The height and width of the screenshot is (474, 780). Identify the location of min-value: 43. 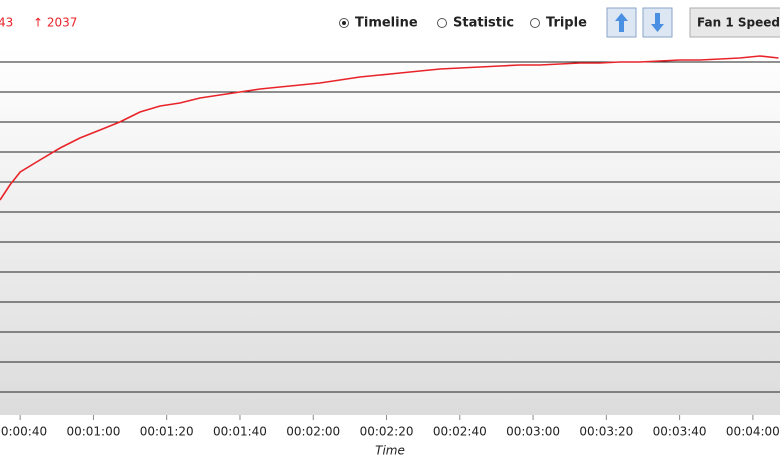
(6, 23).